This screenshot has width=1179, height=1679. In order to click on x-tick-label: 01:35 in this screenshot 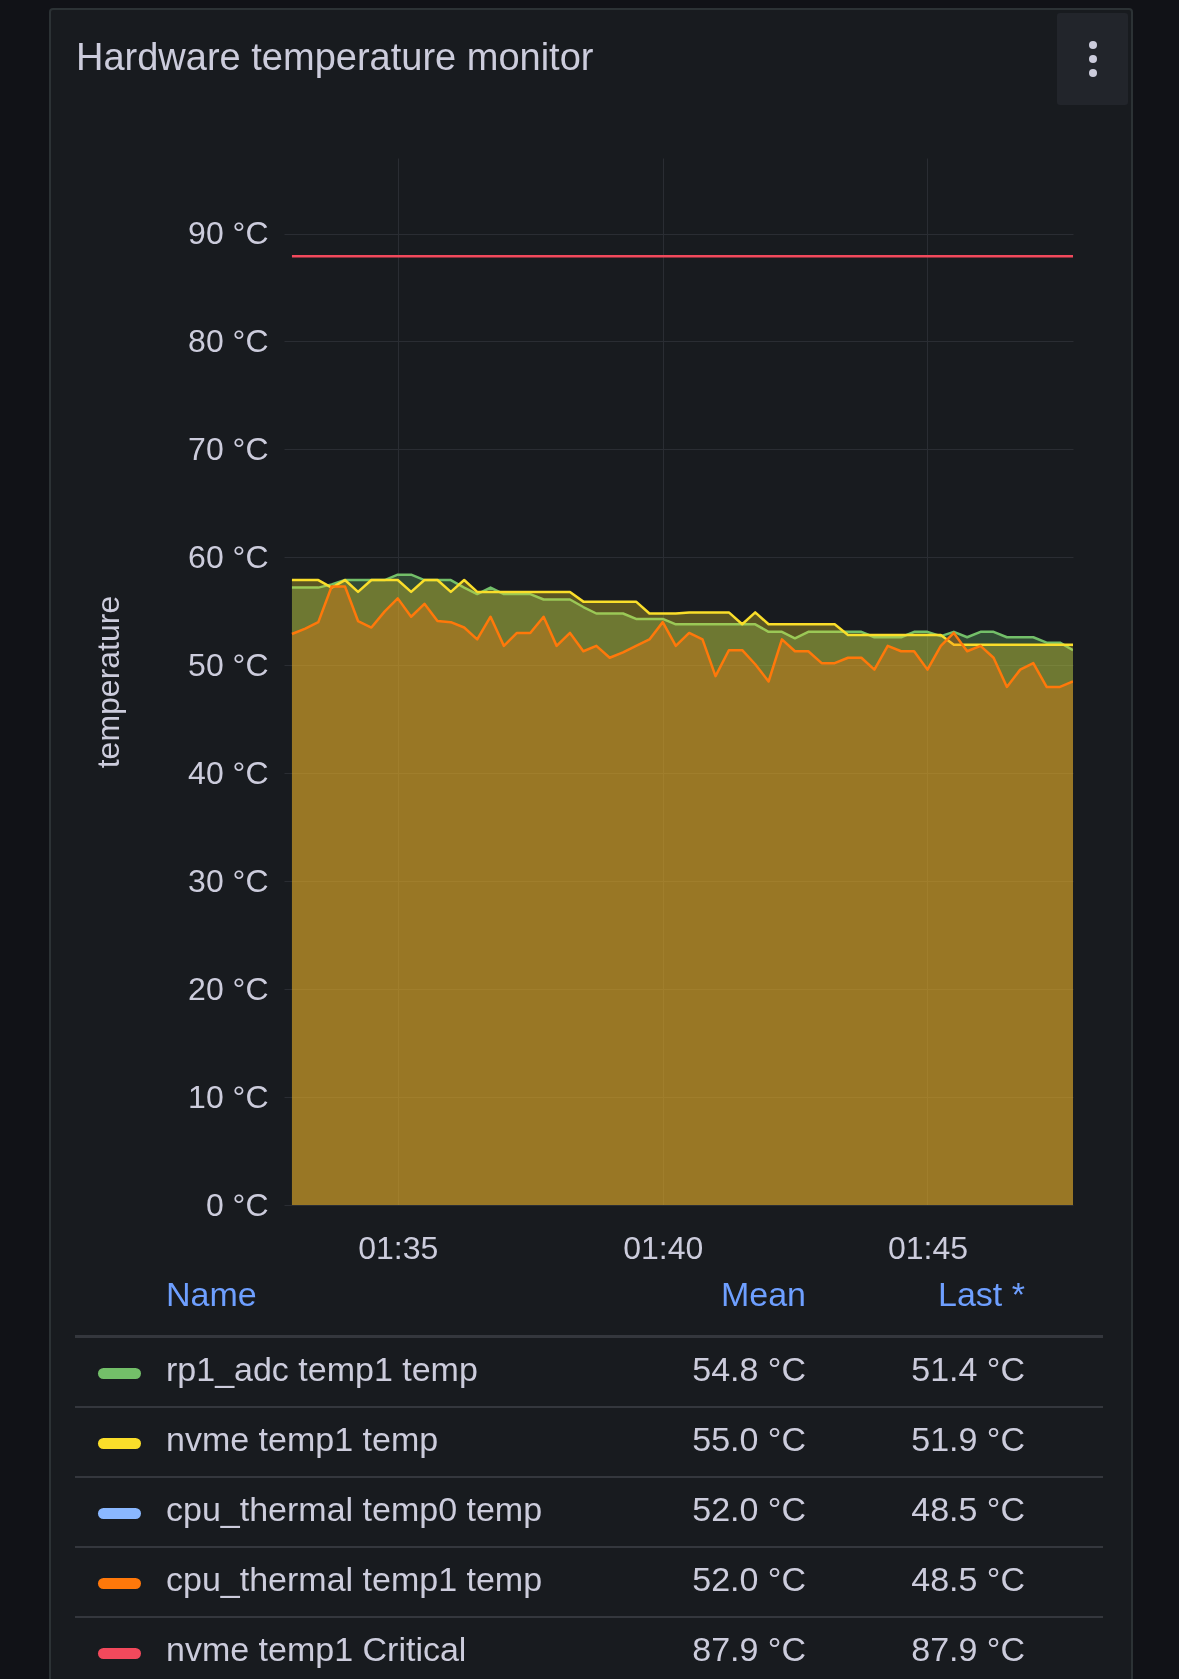, I will do `click(398, 1247)`.